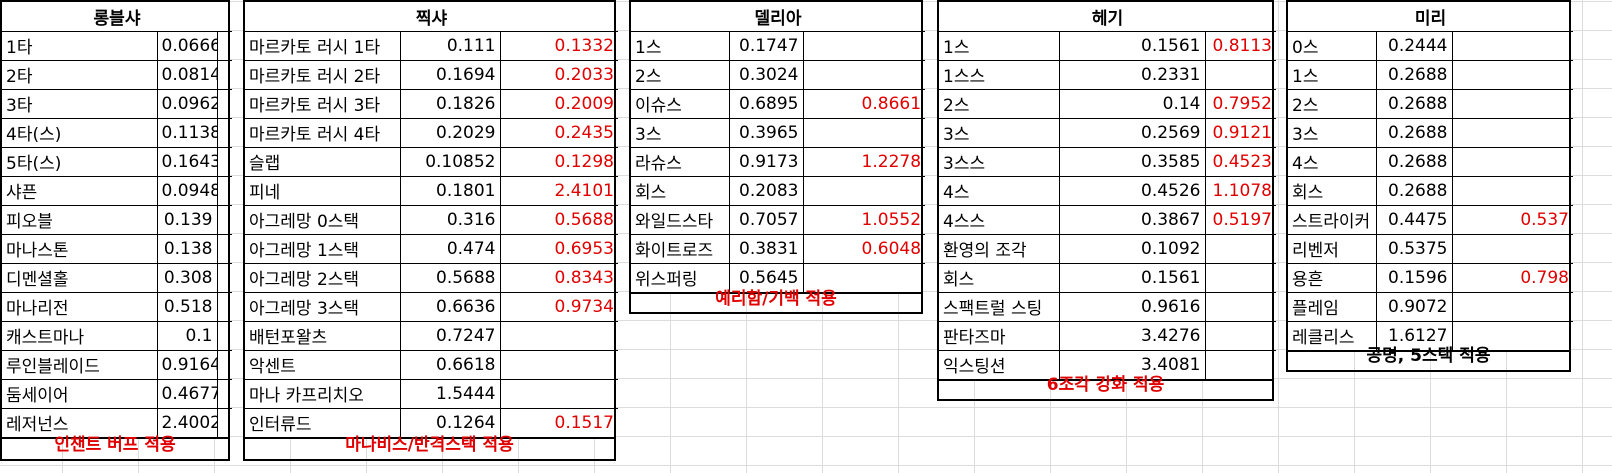 This screenshot has width=1612, height=473. What do you see at coordinates (429, 445) in the screenshot?
I see `table-footer-jjiksha: 마나비스/반격스택 적용` at bounding box center [429, 445].